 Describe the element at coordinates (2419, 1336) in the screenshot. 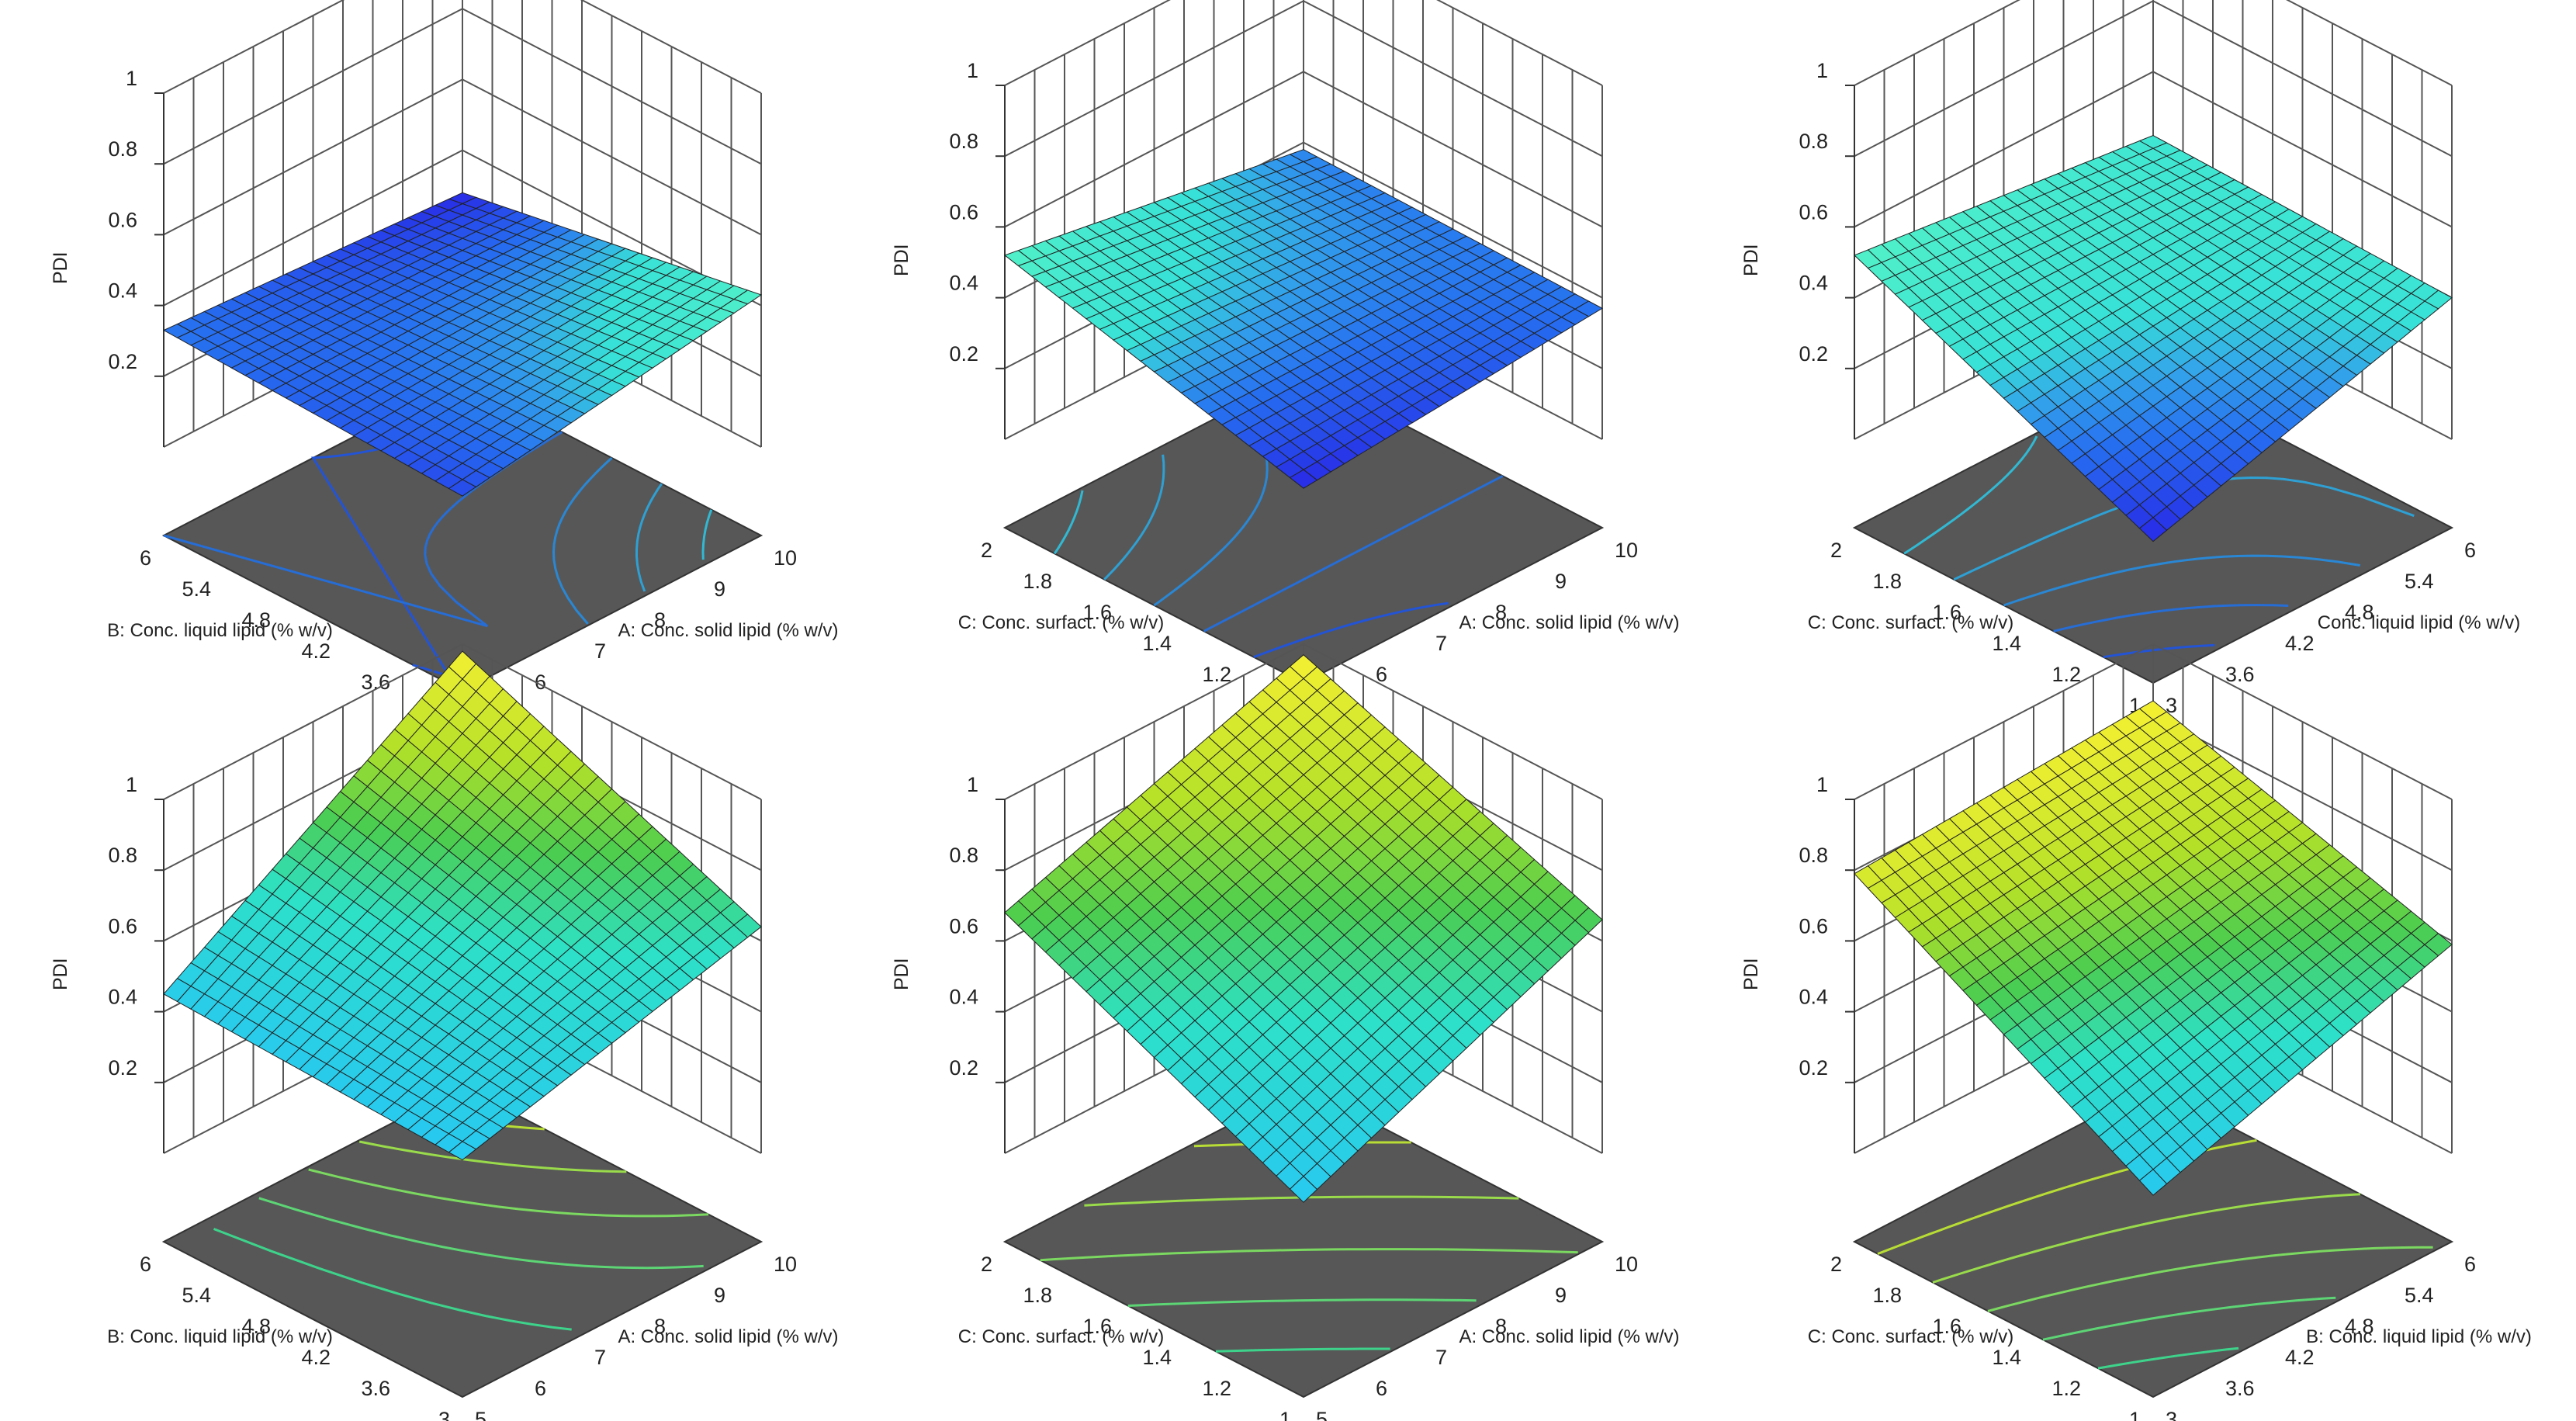

I see `x-axis-label: B: Conc. liquid lipid (% w/v)` at that location.